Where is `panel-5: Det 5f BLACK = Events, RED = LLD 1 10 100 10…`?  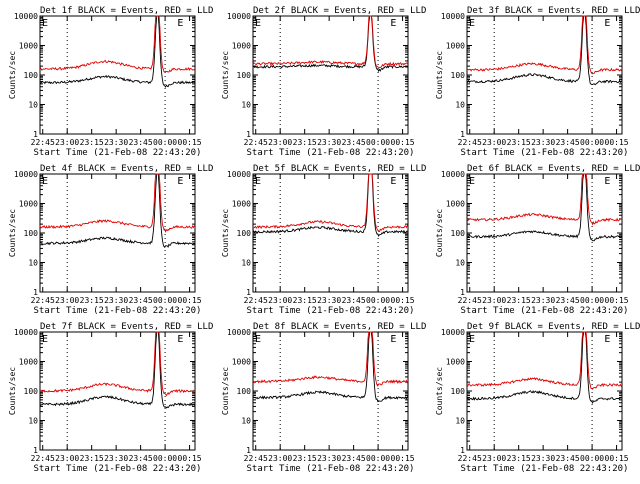 panel-5: Det 5f BLACK = Events, RED = LLD 1 10 100 10… is located at coordinates (323, 240).